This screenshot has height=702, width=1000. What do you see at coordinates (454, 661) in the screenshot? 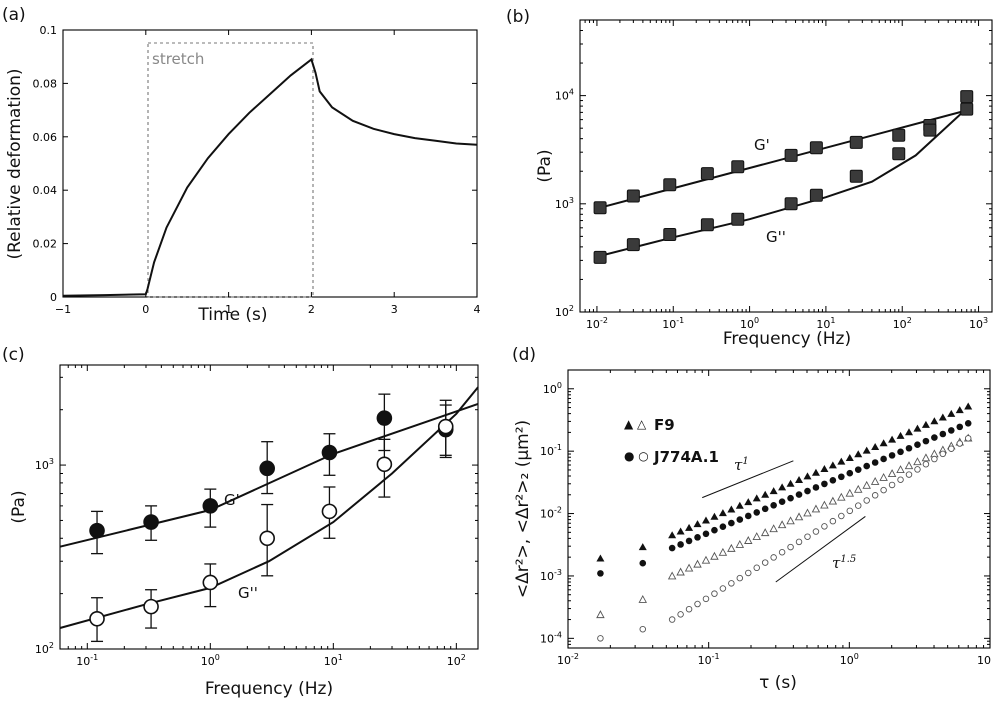
I see `panel-c-xtick-label-base: 10` at bounding box center [454, 661].